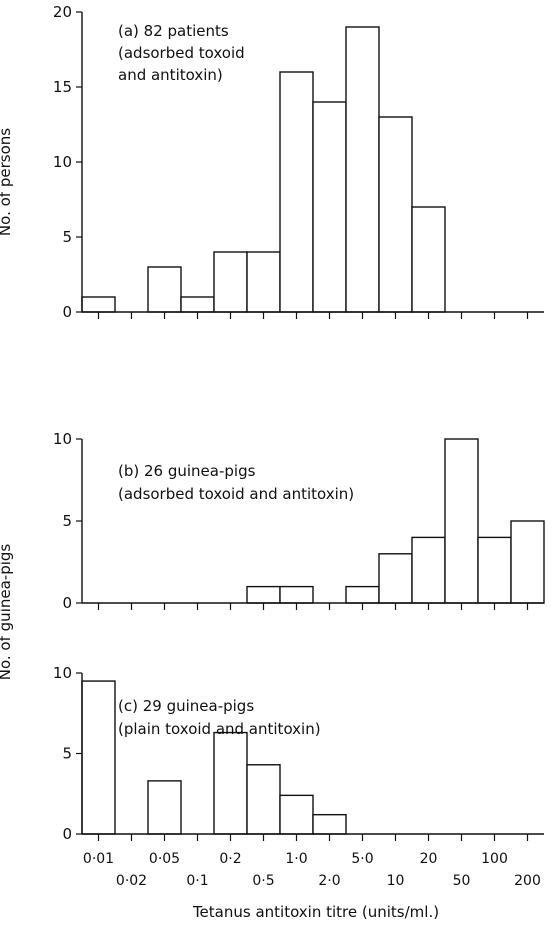  What do you see at coordinates (296, 859) in the screenshot?
I see `x-tick-label: 1·0` at bounding box center [296, 859].